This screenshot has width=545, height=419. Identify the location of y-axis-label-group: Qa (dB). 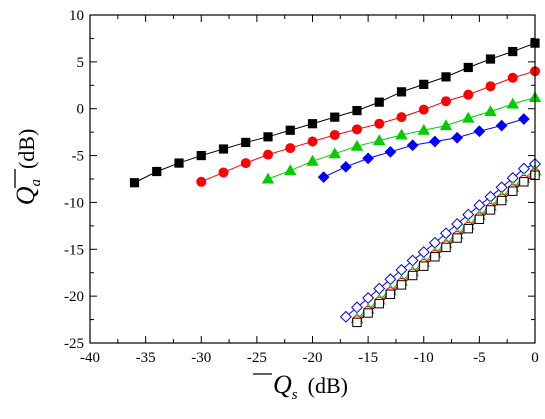
(27, 167).